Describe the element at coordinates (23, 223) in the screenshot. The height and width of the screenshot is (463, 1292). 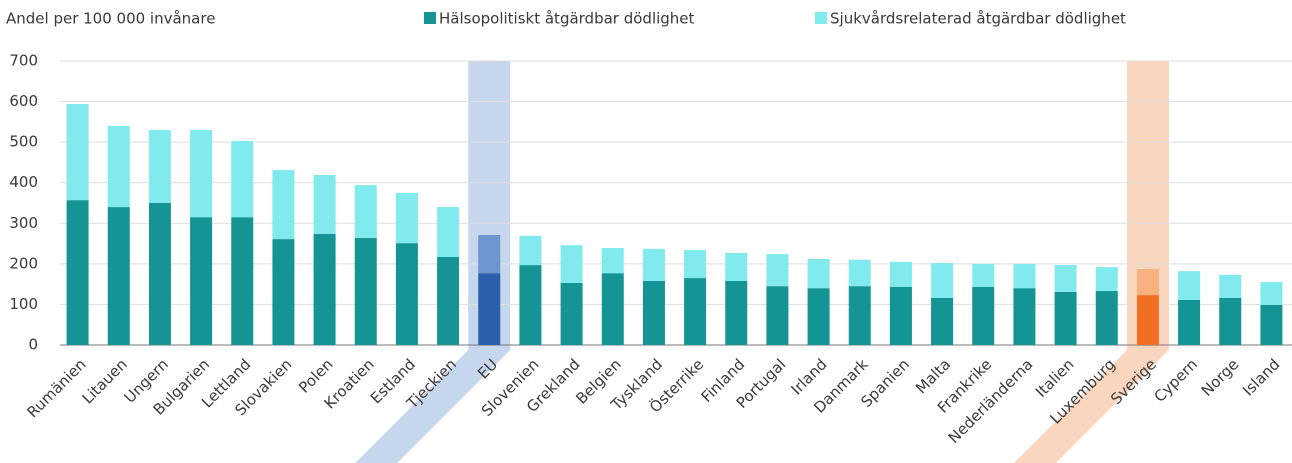
I see `y-tick-label: 300` at that location.